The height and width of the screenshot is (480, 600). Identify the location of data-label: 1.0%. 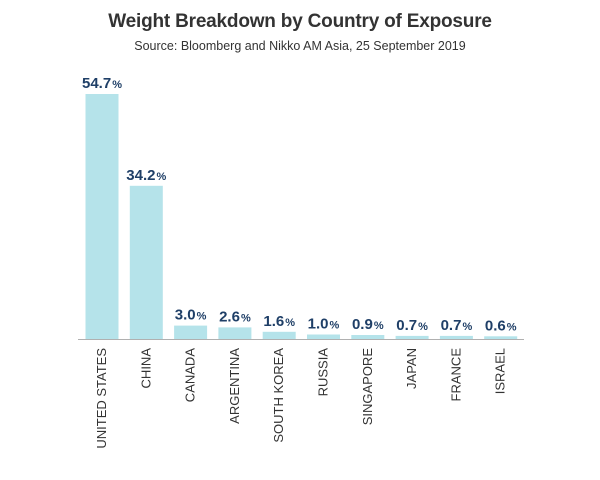
(324, 324).